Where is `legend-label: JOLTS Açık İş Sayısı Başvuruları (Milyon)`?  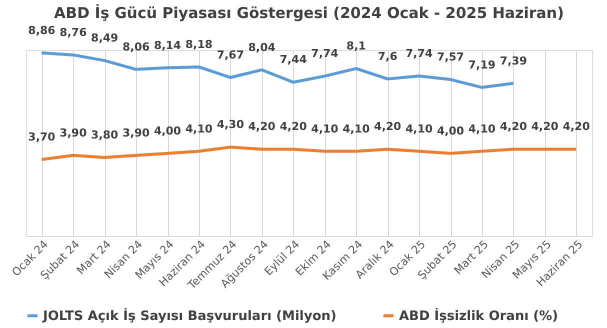
legend-label: JOLTS Açık İş Sayısı Başvuruları (Milyon) is located at coordinates (189, 315).